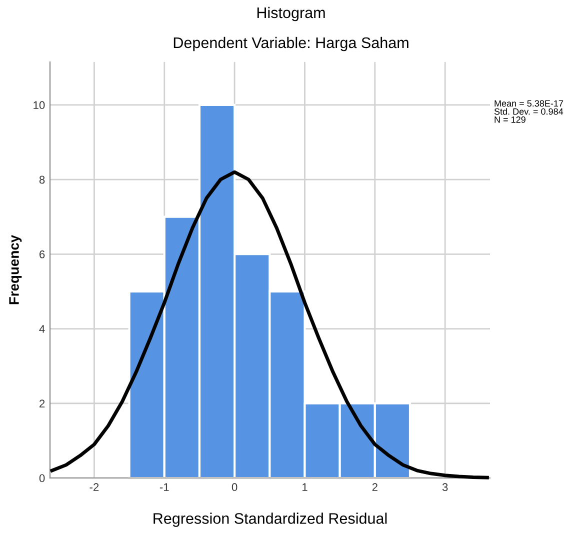 Image resolution: width=582 pixels, height=535 pixels. Describe the element at coordinates (42, 329) in the screenshot. I see `y-tick-label: 4` at that location.